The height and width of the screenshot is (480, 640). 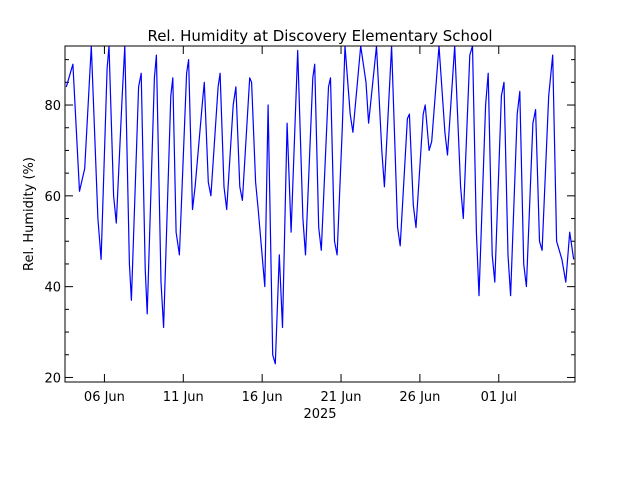 What do you see at coordinates (499, 397) in the screenshot?
I see `x-tick-label: 01 Jul` at bounding box center [499, 397].